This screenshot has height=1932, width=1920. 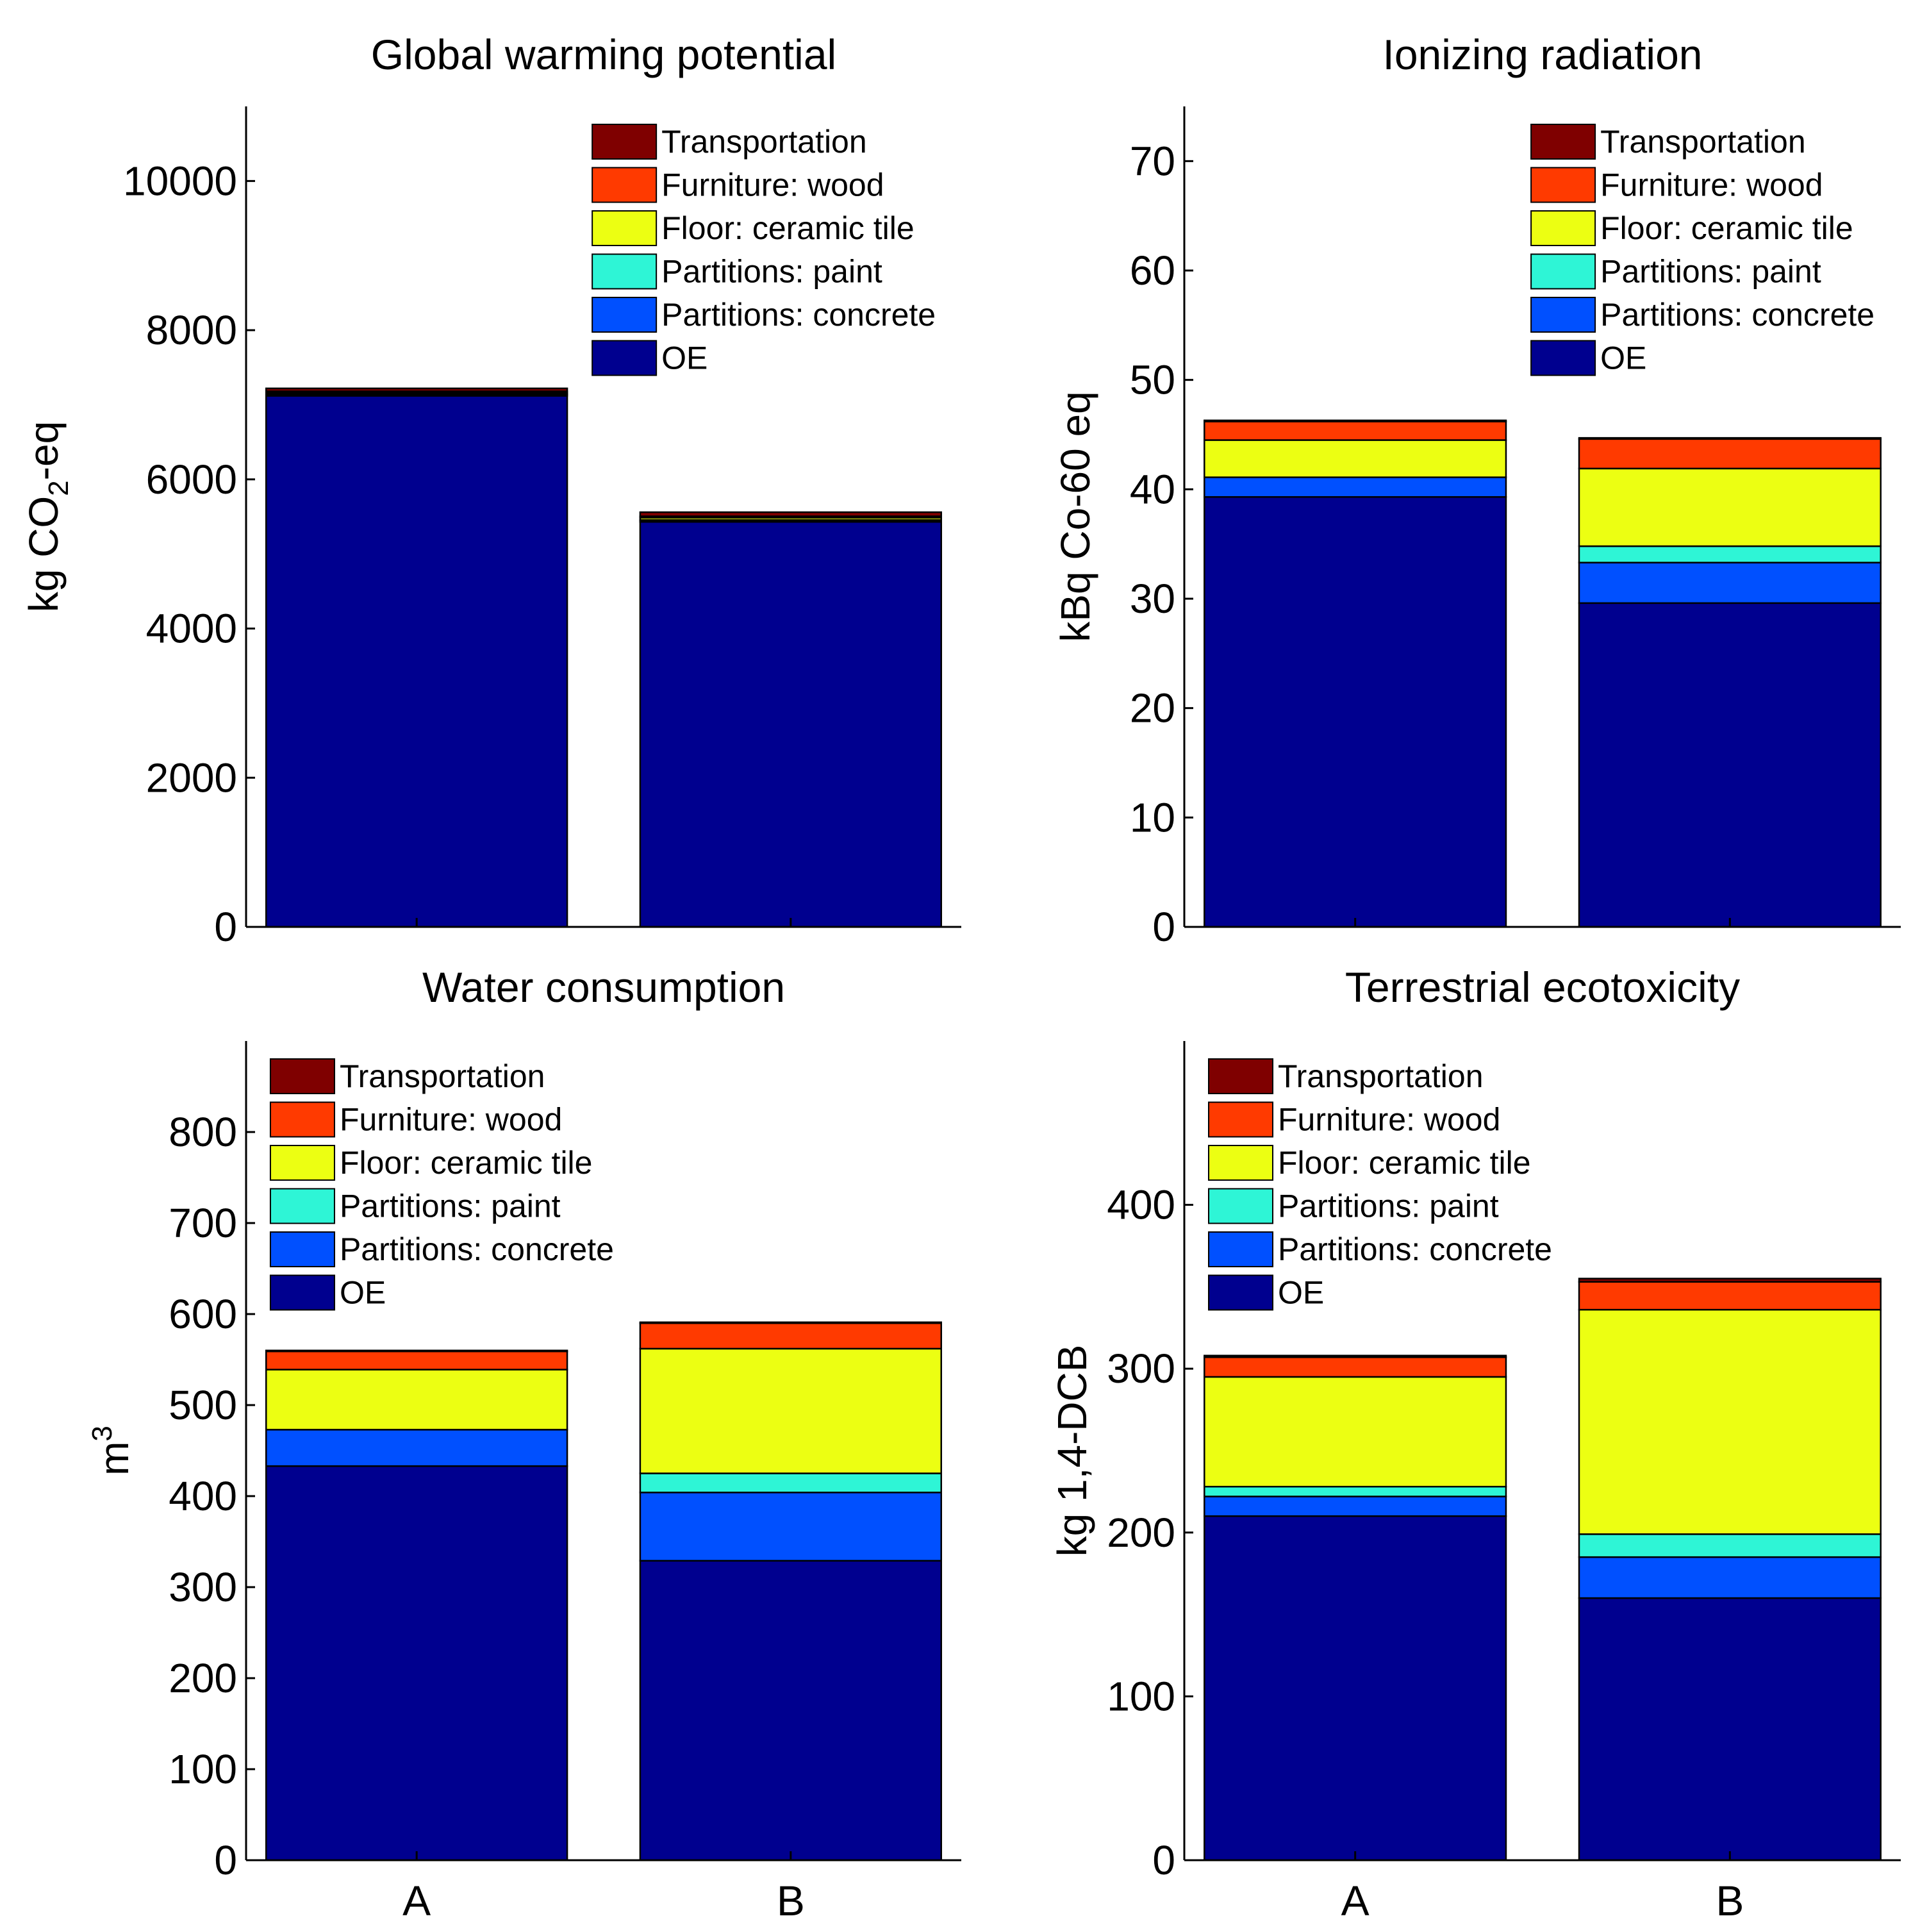 I want to click on y-tick-label: 700, so click(x=203, y=1223).